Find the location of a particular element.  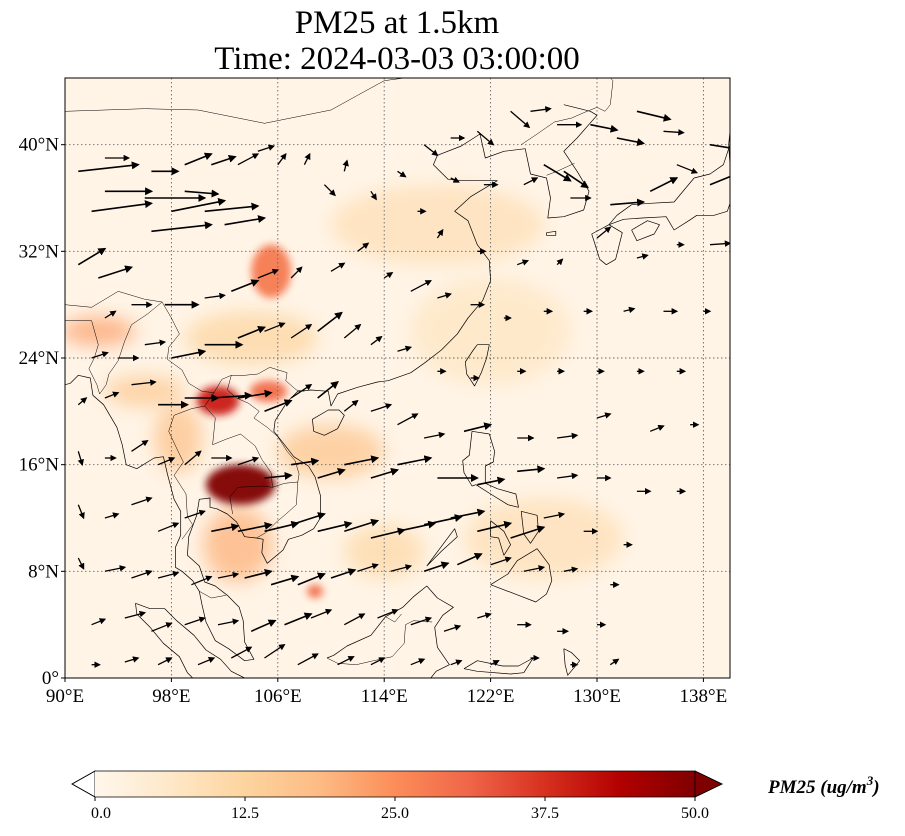

colorbar: 0.0 12.5 25.0 37.5 50.0 PM25 (ug/m3) is located at coordinates (475, 796).